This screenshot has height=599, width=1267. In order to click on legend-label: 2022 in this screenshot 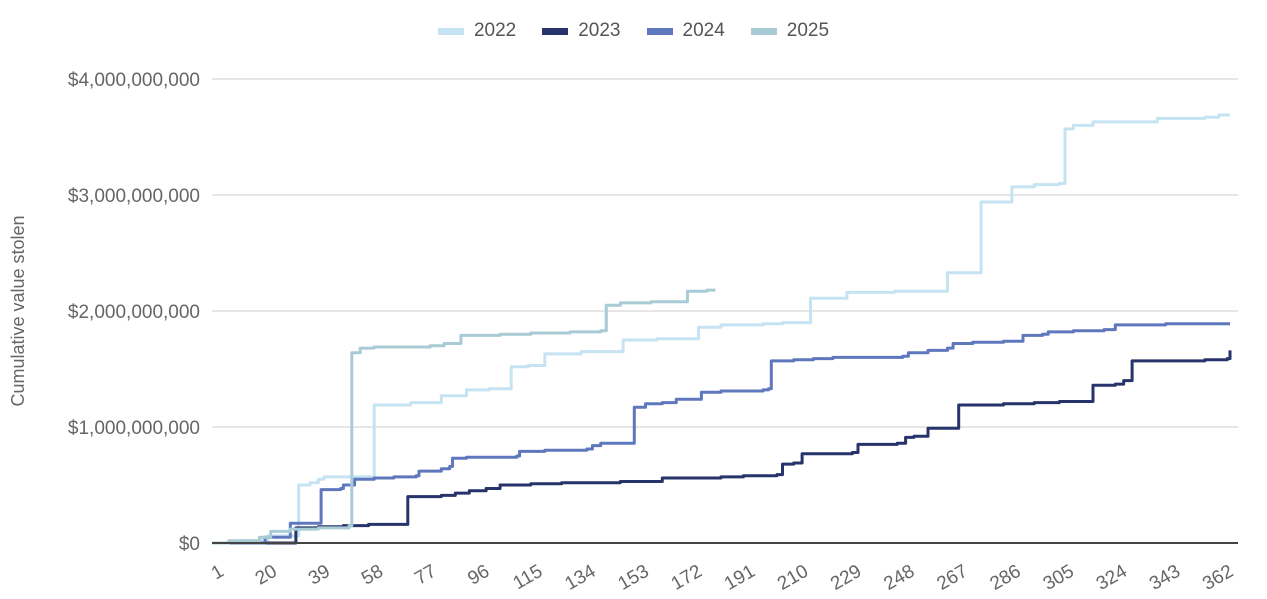, I will do `click(495, 30)`.